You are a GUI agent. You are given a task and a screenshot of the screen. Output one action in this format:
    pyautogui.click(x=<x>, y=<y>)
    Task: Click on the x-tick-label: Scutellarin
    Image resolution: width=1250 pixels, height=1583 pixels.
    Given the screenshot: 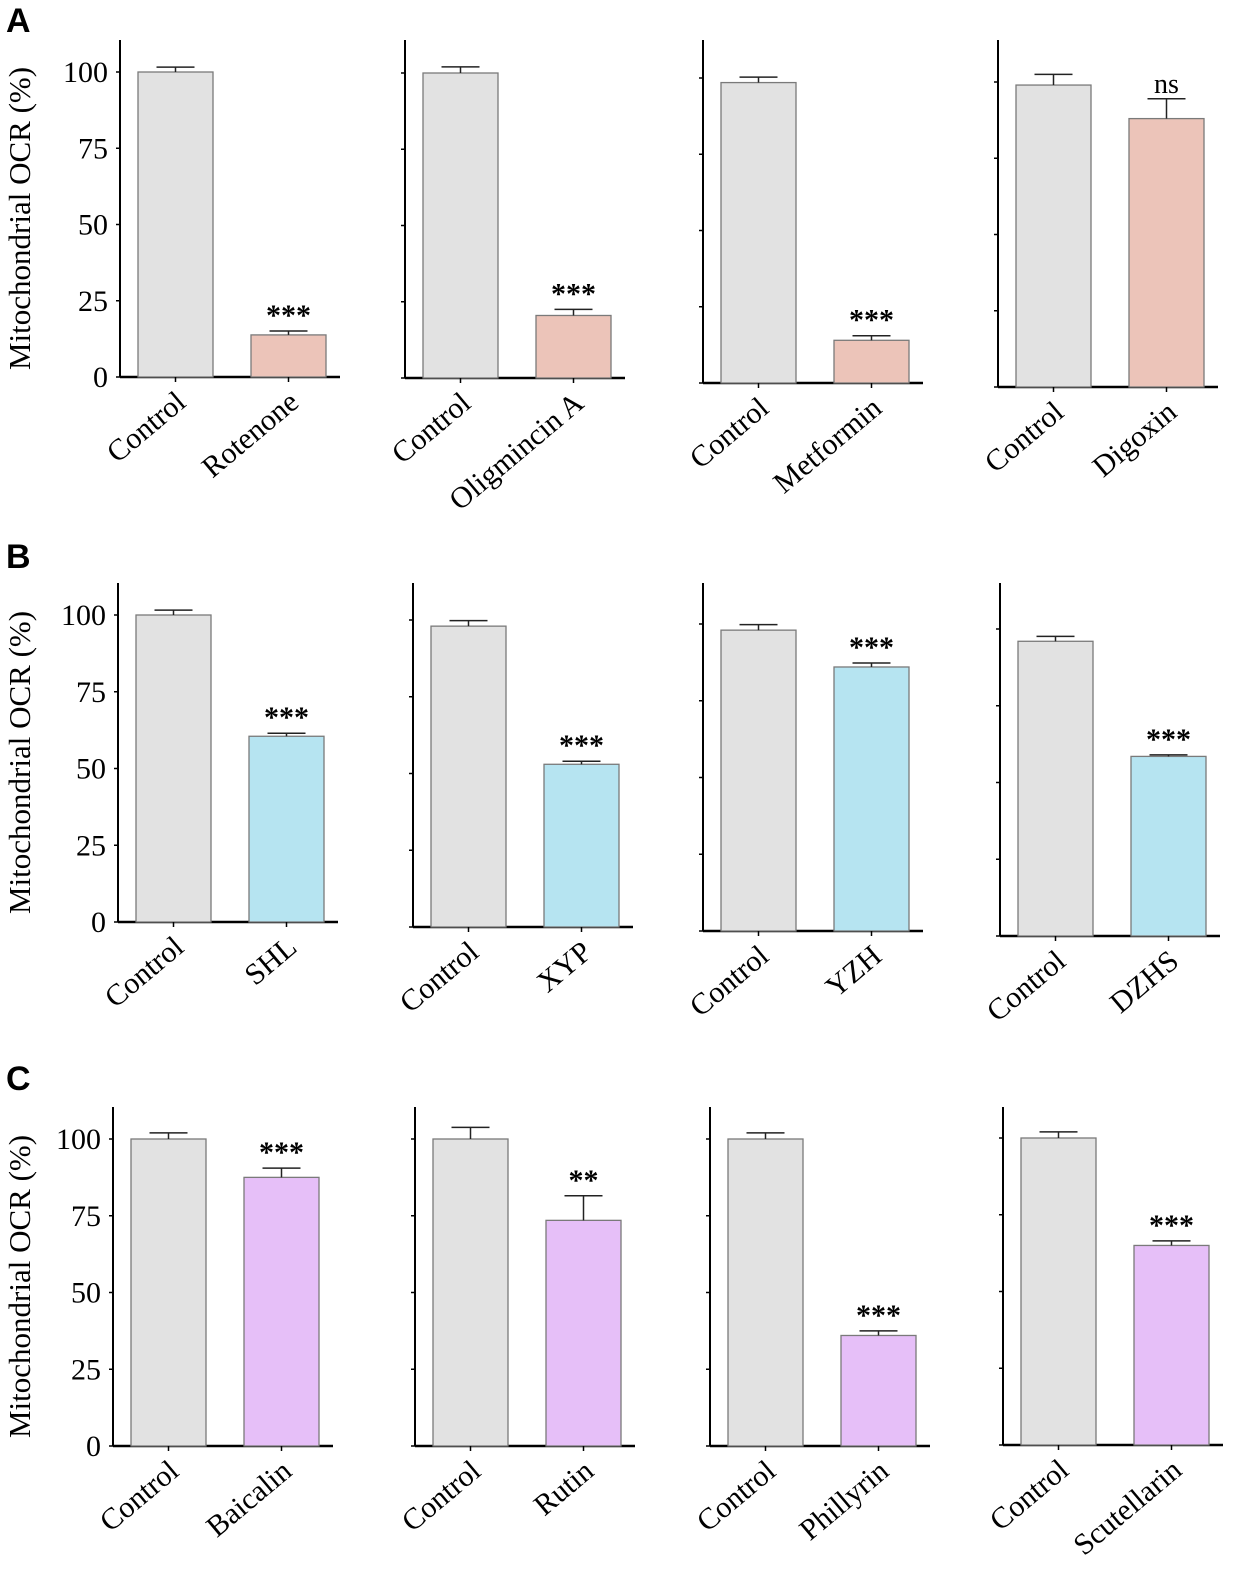 What is the action you would take?
    pyautogui.click(x=1127, y=1507)
    